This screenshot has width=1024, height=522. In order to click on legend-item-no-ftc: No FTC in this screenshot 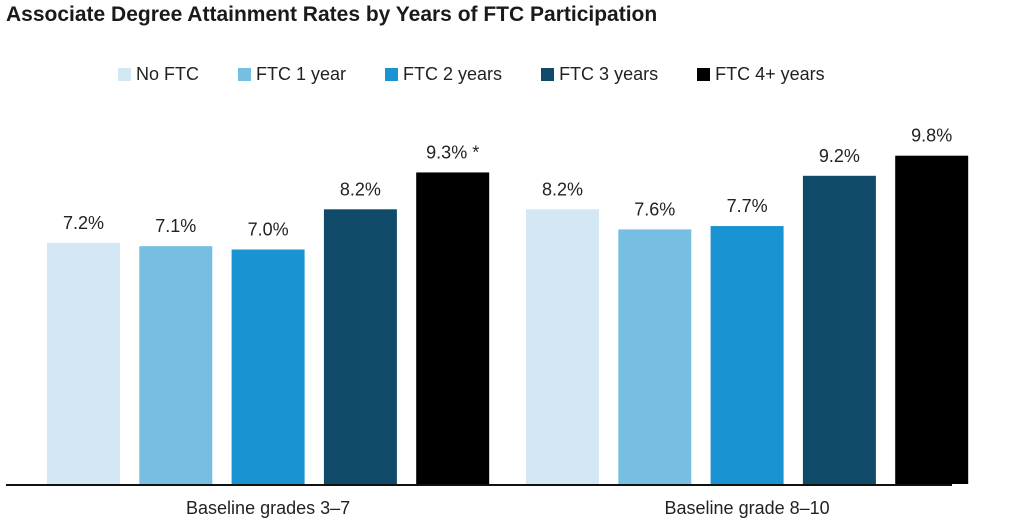, I will do `click(158, 74)`.